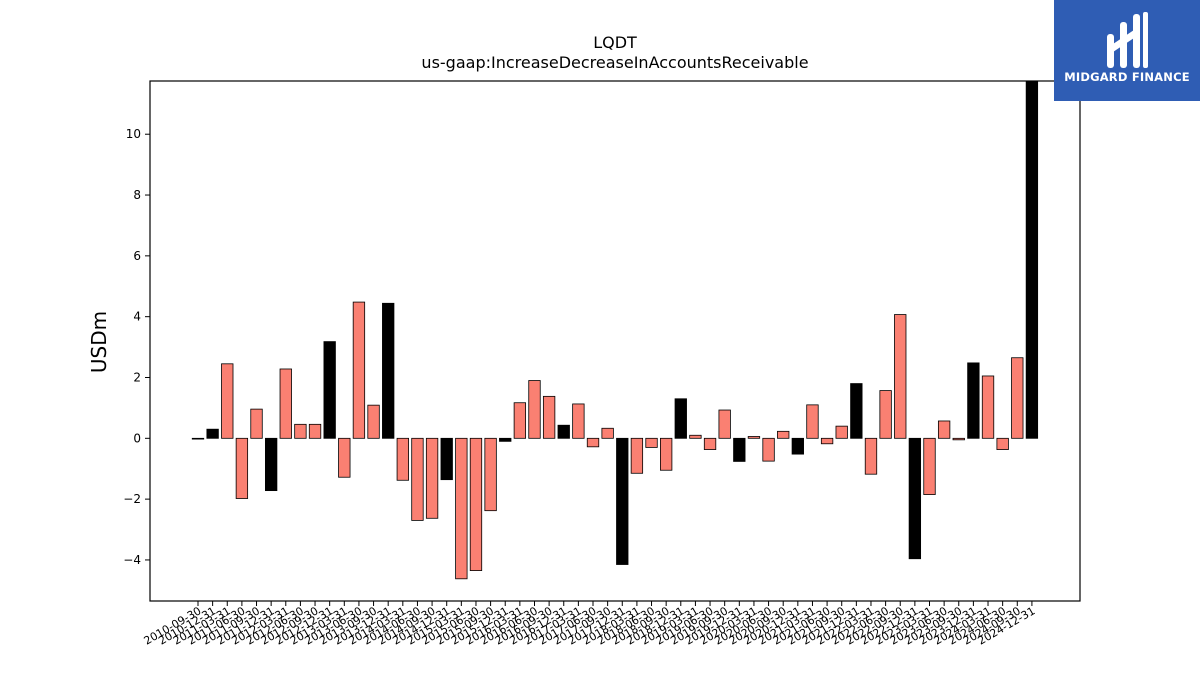  Describe the element at coordinates (615, 42) in the screenshot. I see `chart-title: LQDT` at that location.